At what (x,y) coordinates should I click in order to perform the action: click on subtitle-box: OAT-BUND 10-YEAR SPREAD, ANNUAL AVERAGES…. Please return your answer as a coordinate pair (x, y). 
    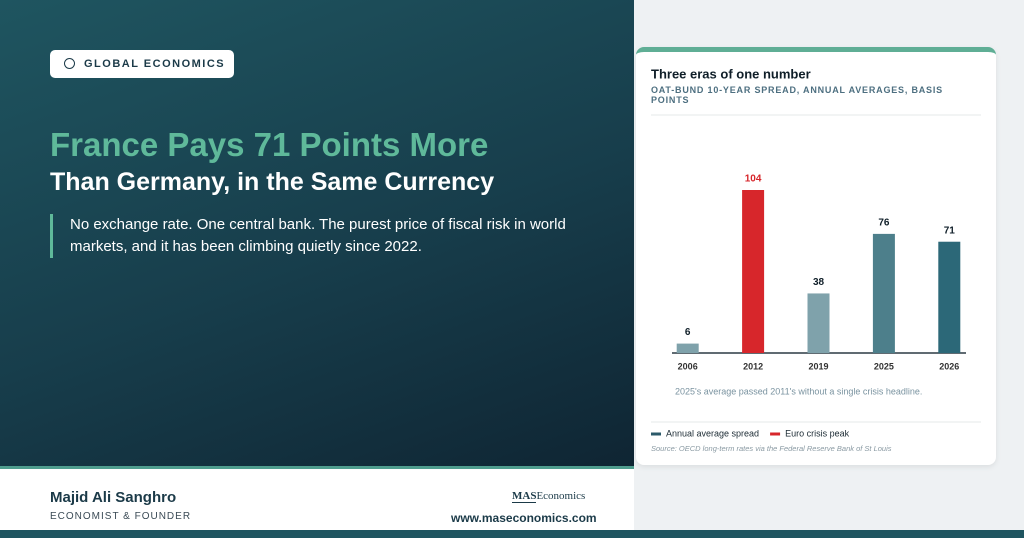
    Looking at the image, I should click on (797, 95).